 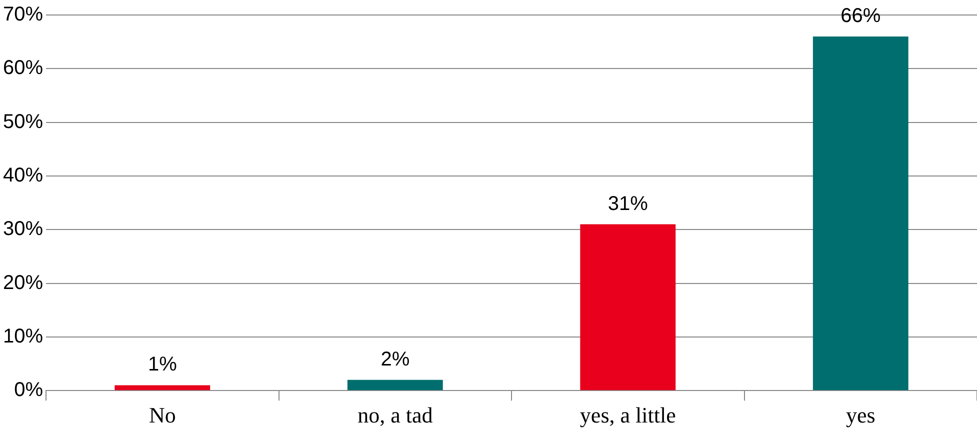 What do you see at coordinates (23, 229) in the screenshot?
I see `y-tick-label: 30%` at bounding box center [23, 229].